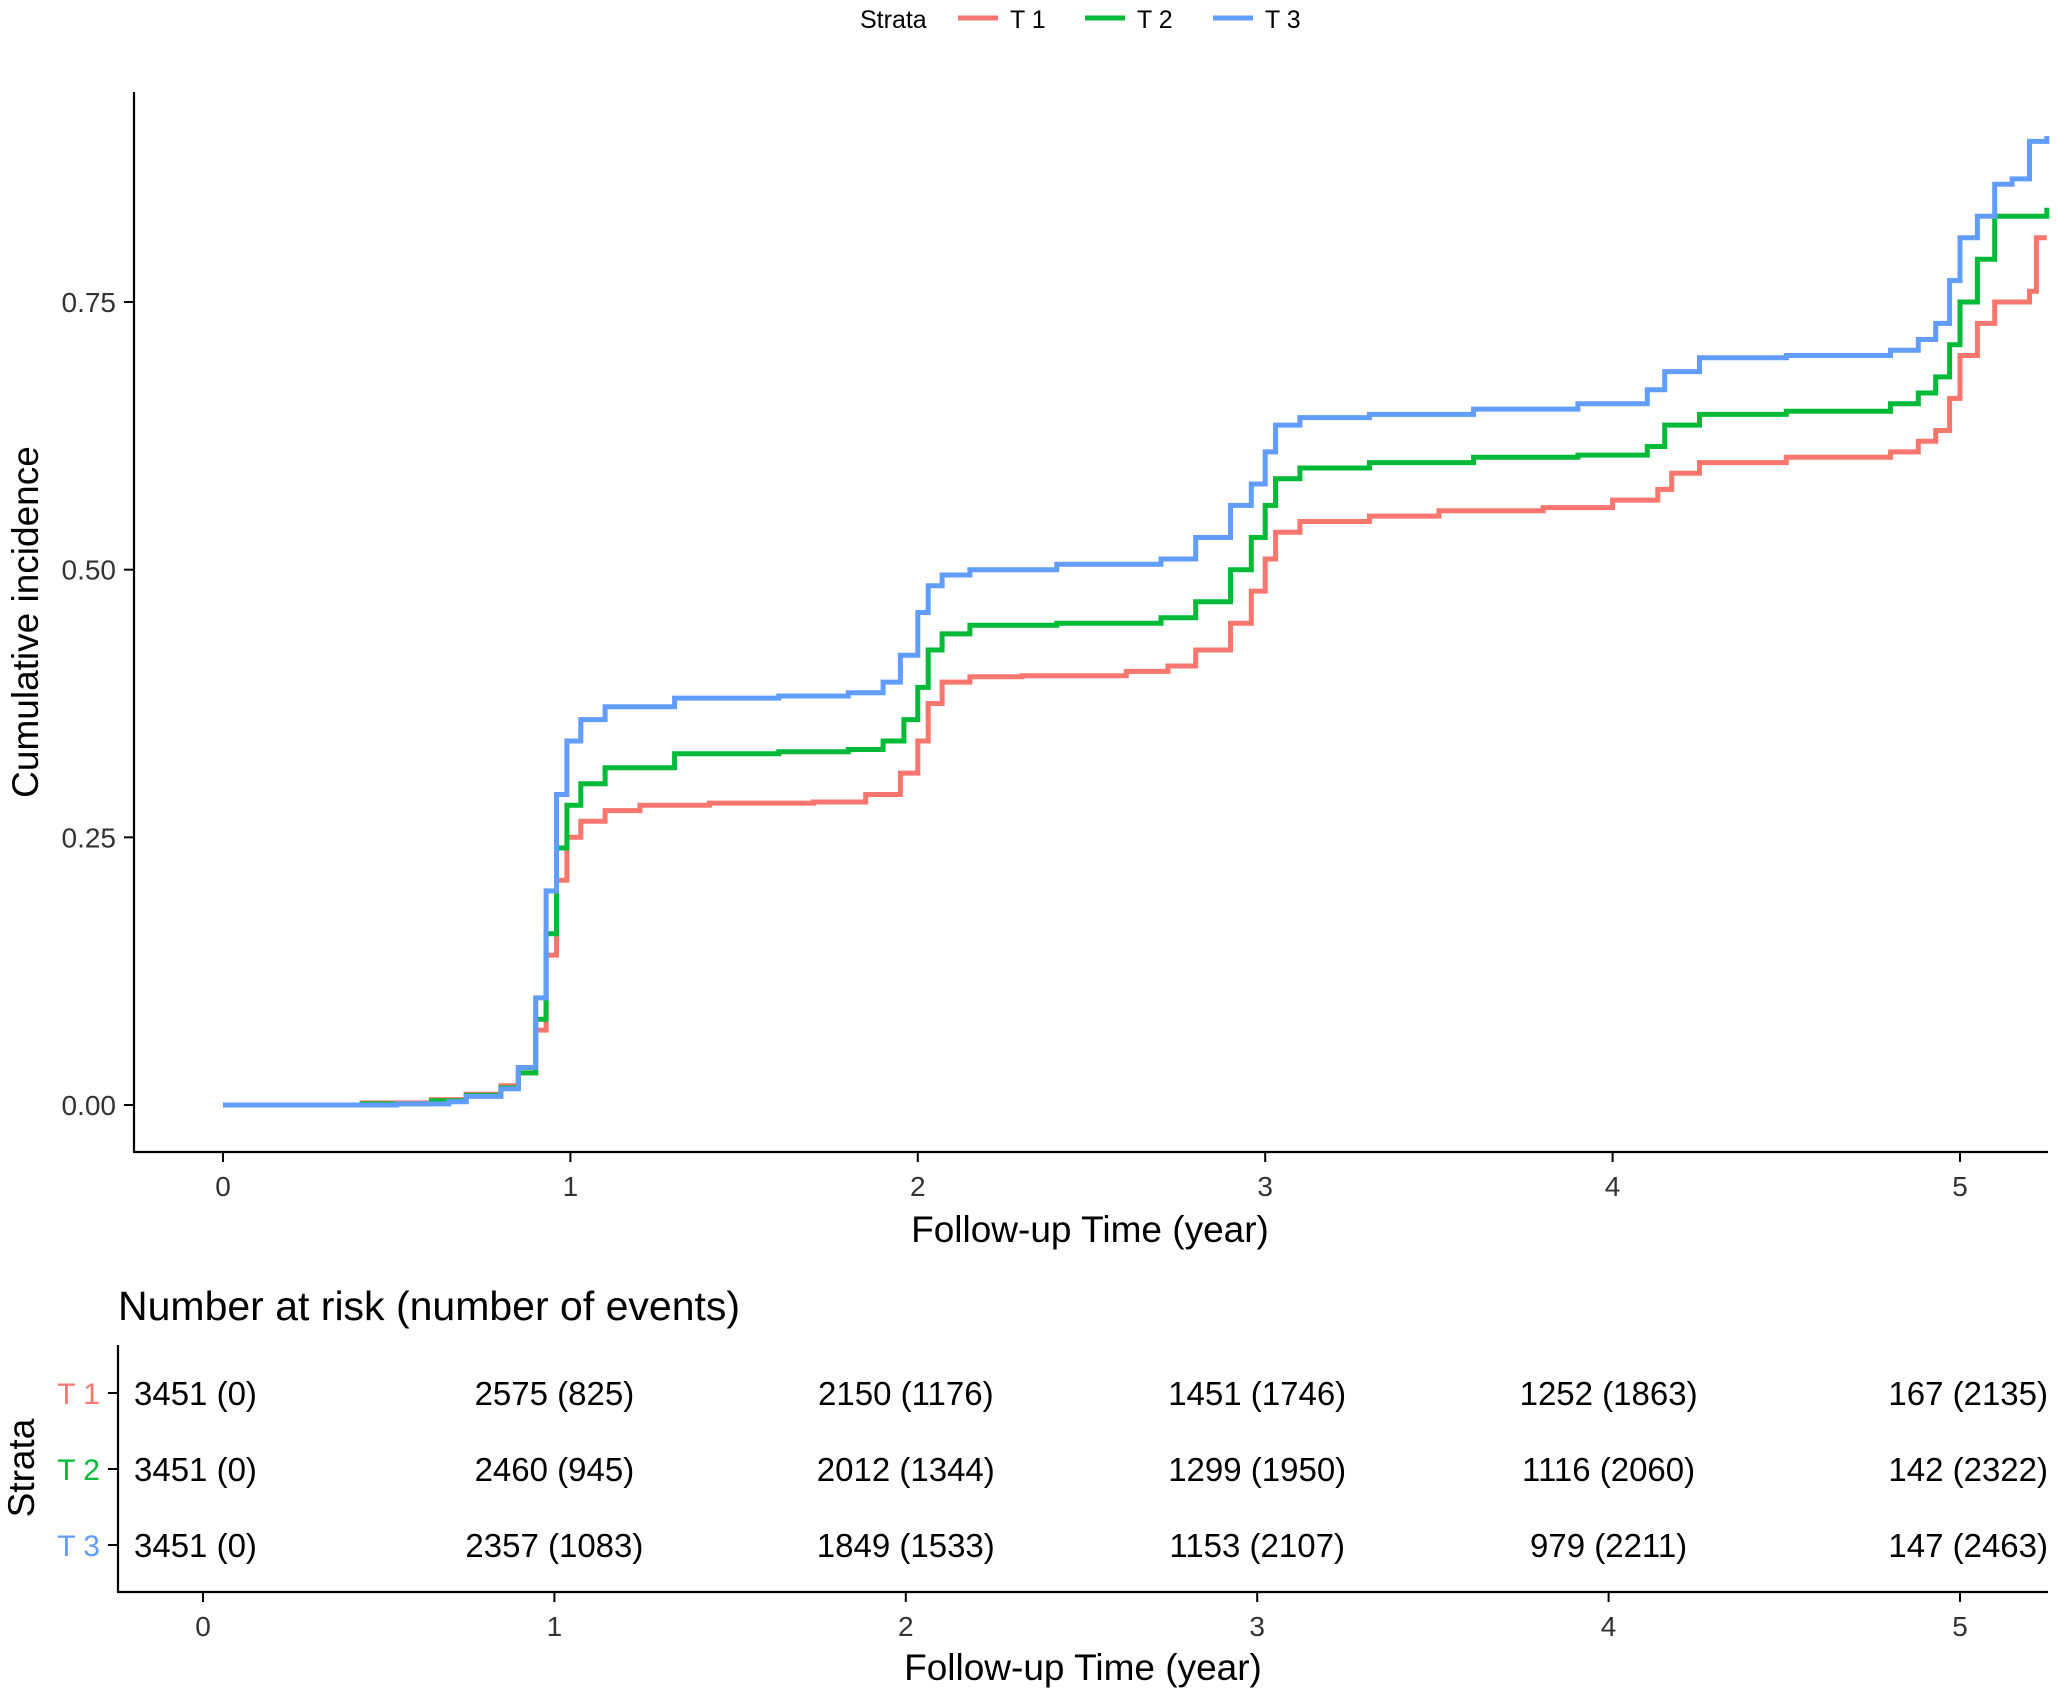  Describe the element at coordinates (98, 704) in the screenshot. I see `y-axis-ticks: 0.00 0.25 0.50 0.75` at that location.